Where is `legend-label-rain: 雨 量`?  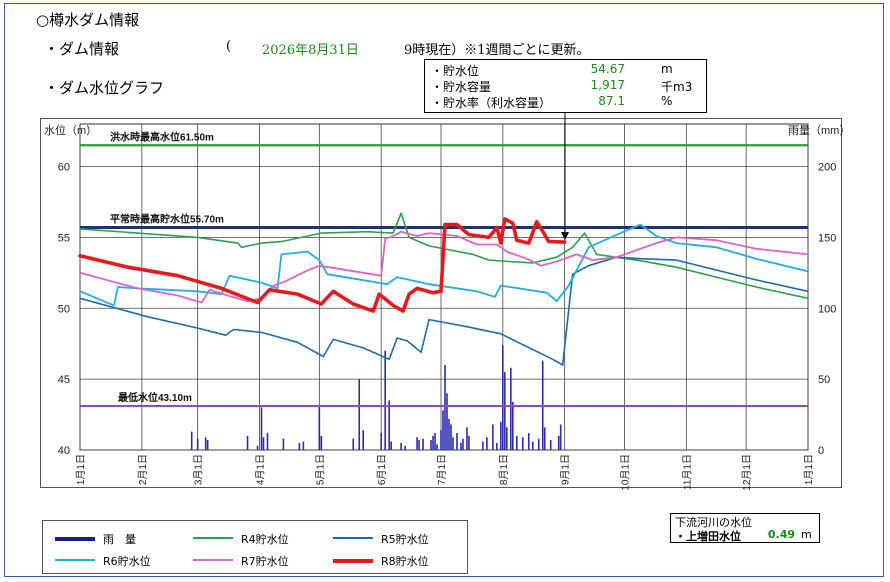 legend-label-rain: 雨 量 is located at coordinates (119, 539).